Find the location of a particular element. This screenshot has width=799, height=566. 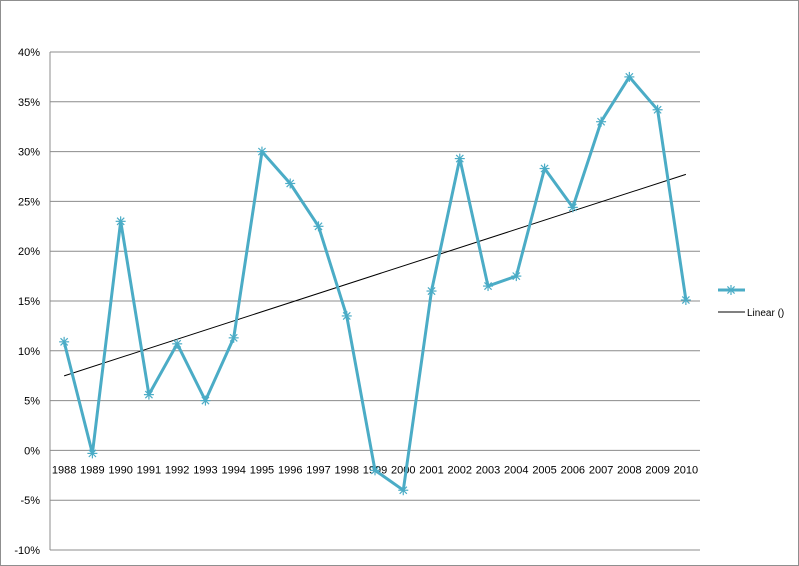

y-tick-label: -10% is located at coordinates (27, 551).